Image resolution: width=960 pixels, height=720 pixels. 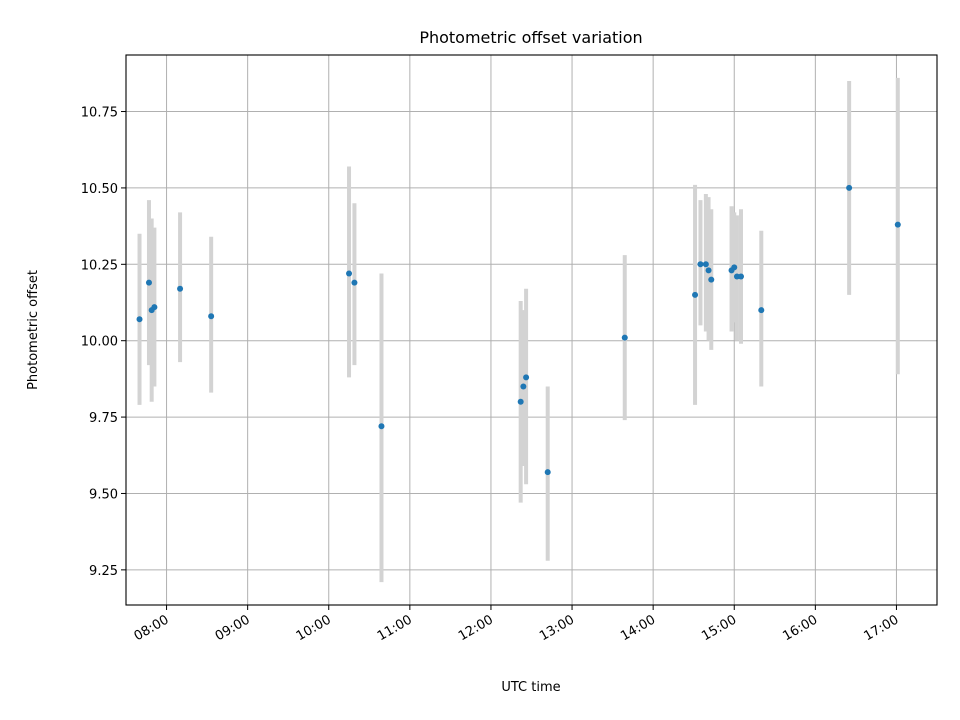 I want to click on x-tick-label: 08:00, so click(x=152, y=628).